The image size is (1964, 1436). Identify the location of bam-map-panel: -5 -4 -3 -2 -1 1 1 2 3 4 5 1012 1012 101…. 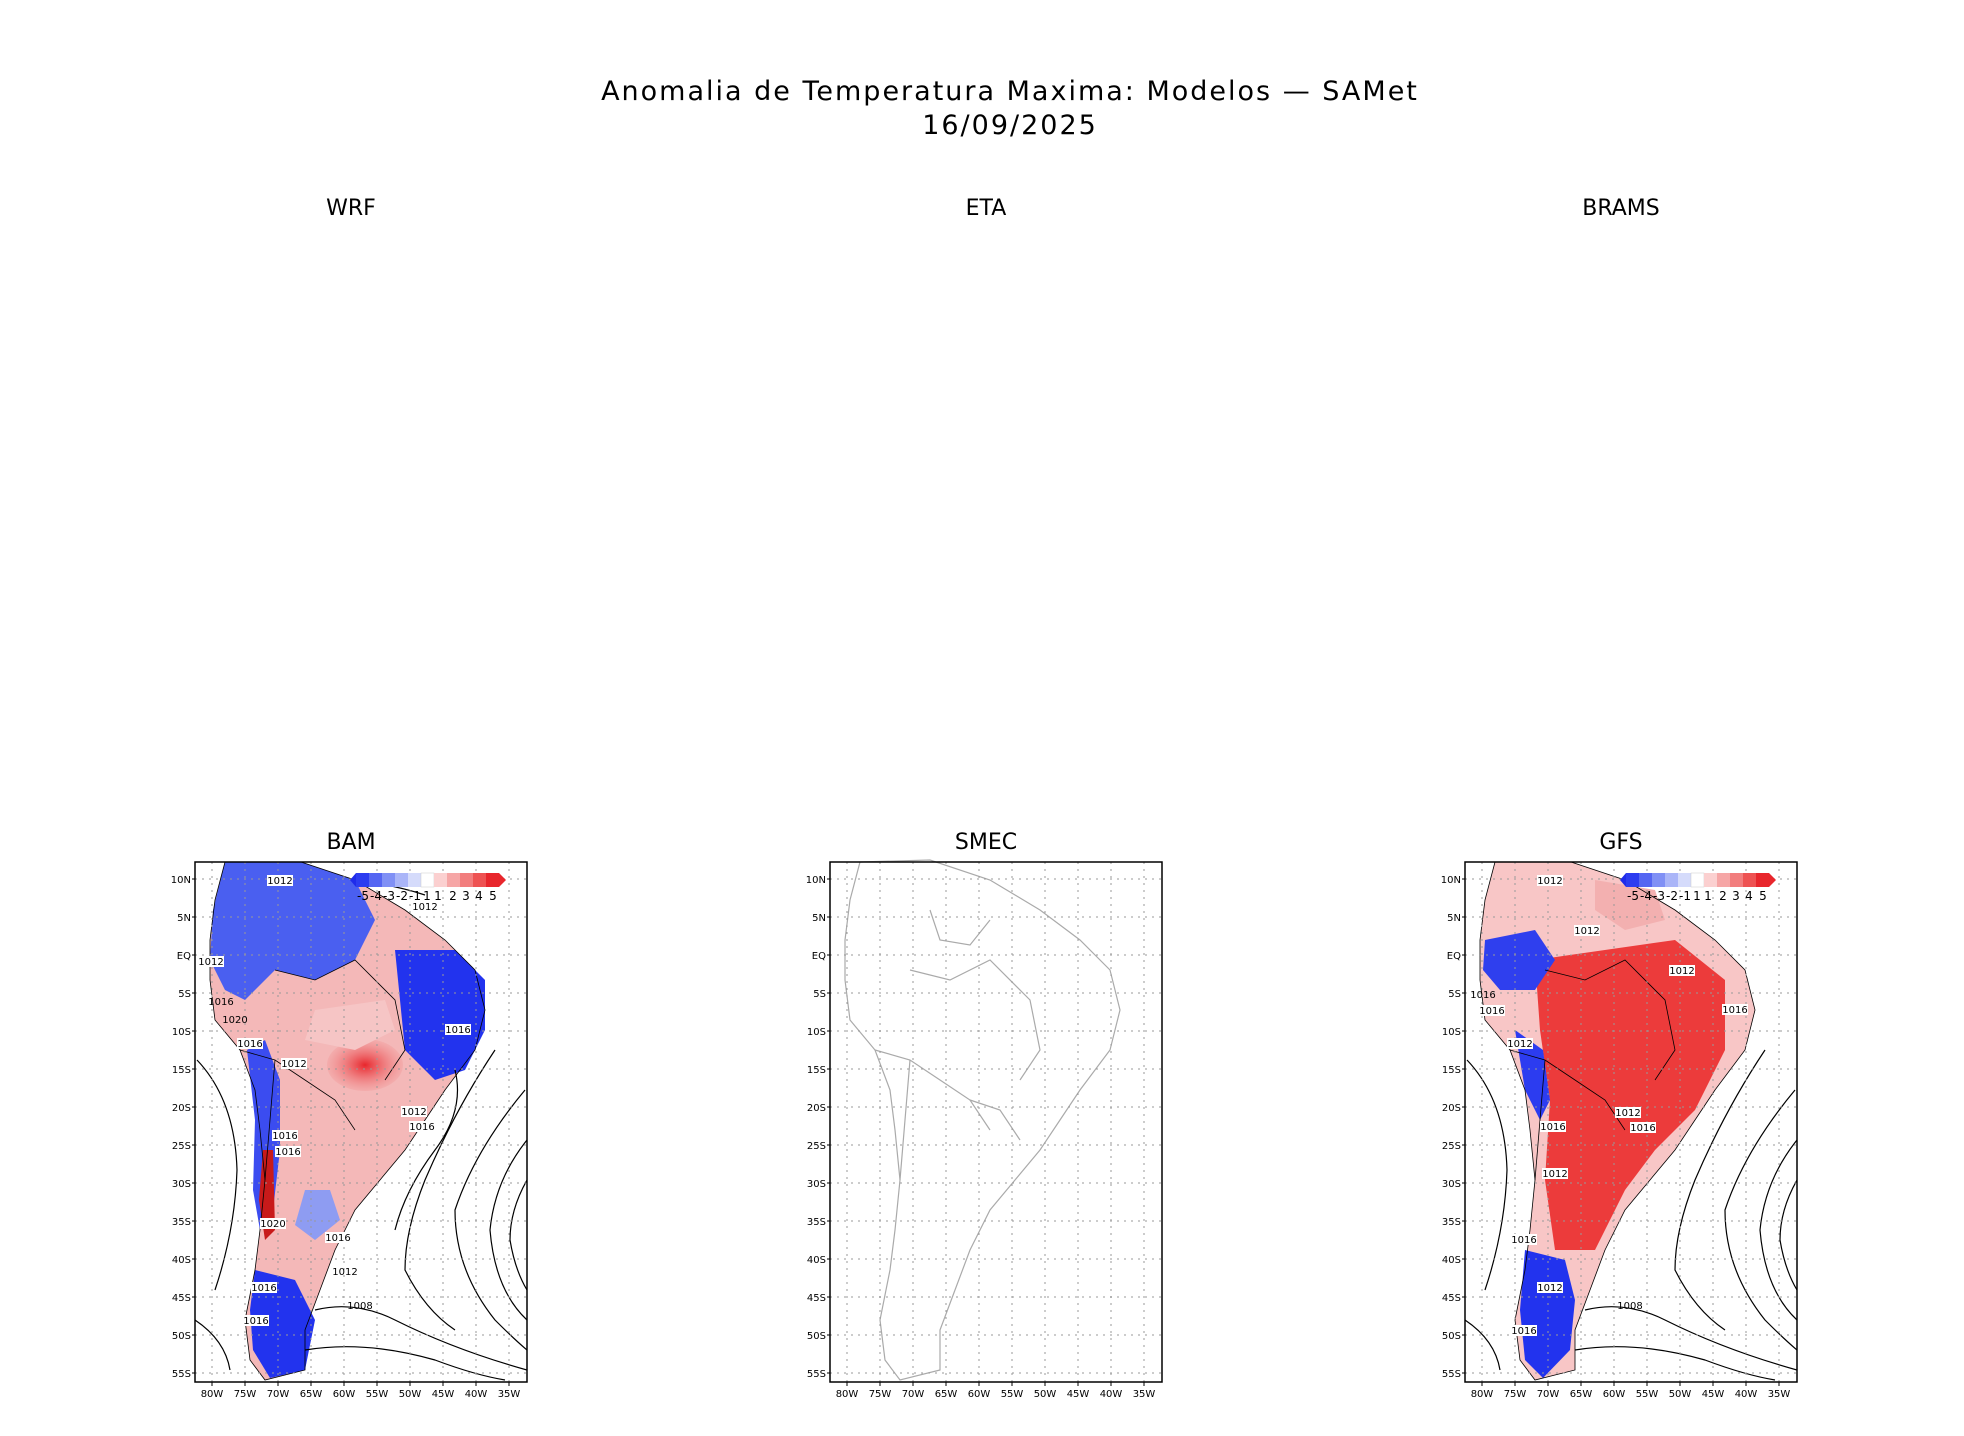
(349, 1130).